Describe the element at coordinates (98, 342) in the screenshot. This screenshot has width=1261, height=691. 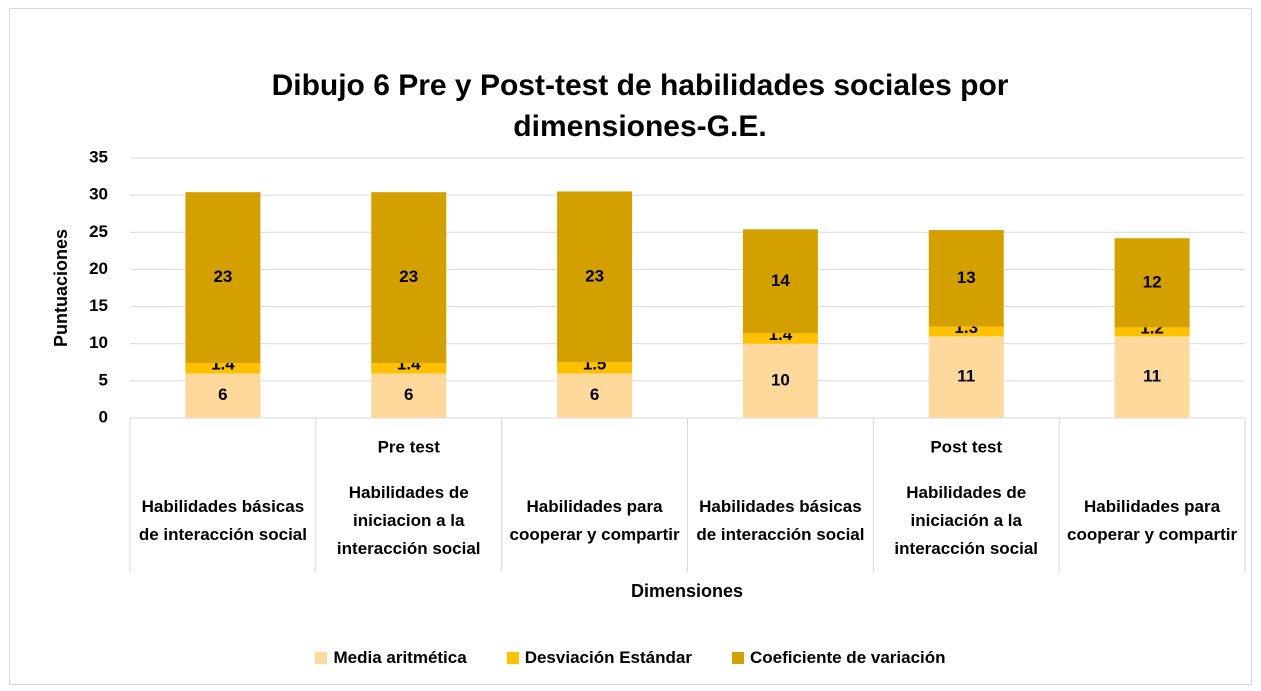
I see `y-tick-label: 10` at that location.